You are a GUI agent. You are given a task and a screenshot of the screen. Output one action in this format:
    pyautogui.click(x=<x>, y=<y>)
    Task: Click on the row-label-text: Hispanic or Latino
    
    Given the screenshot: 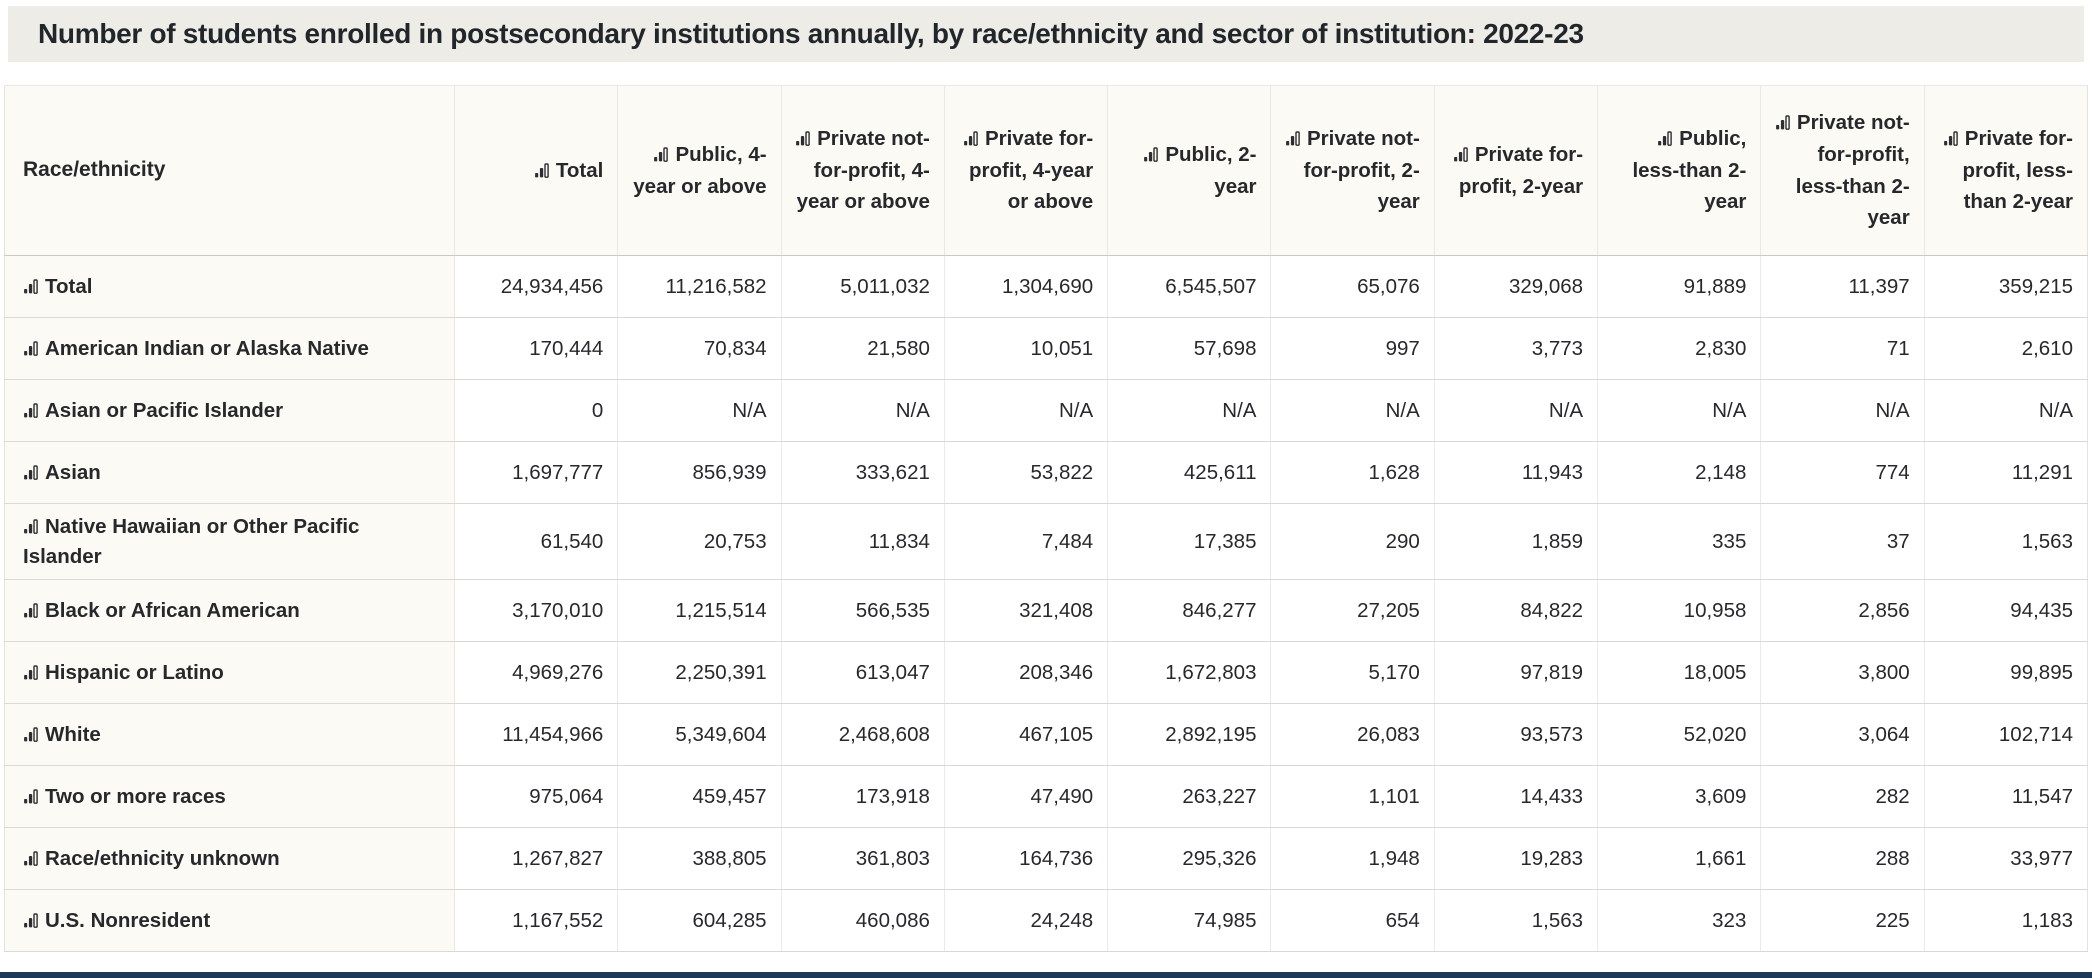 What is the action you would take?
    pyautogui.click(x=134, y=673)
    